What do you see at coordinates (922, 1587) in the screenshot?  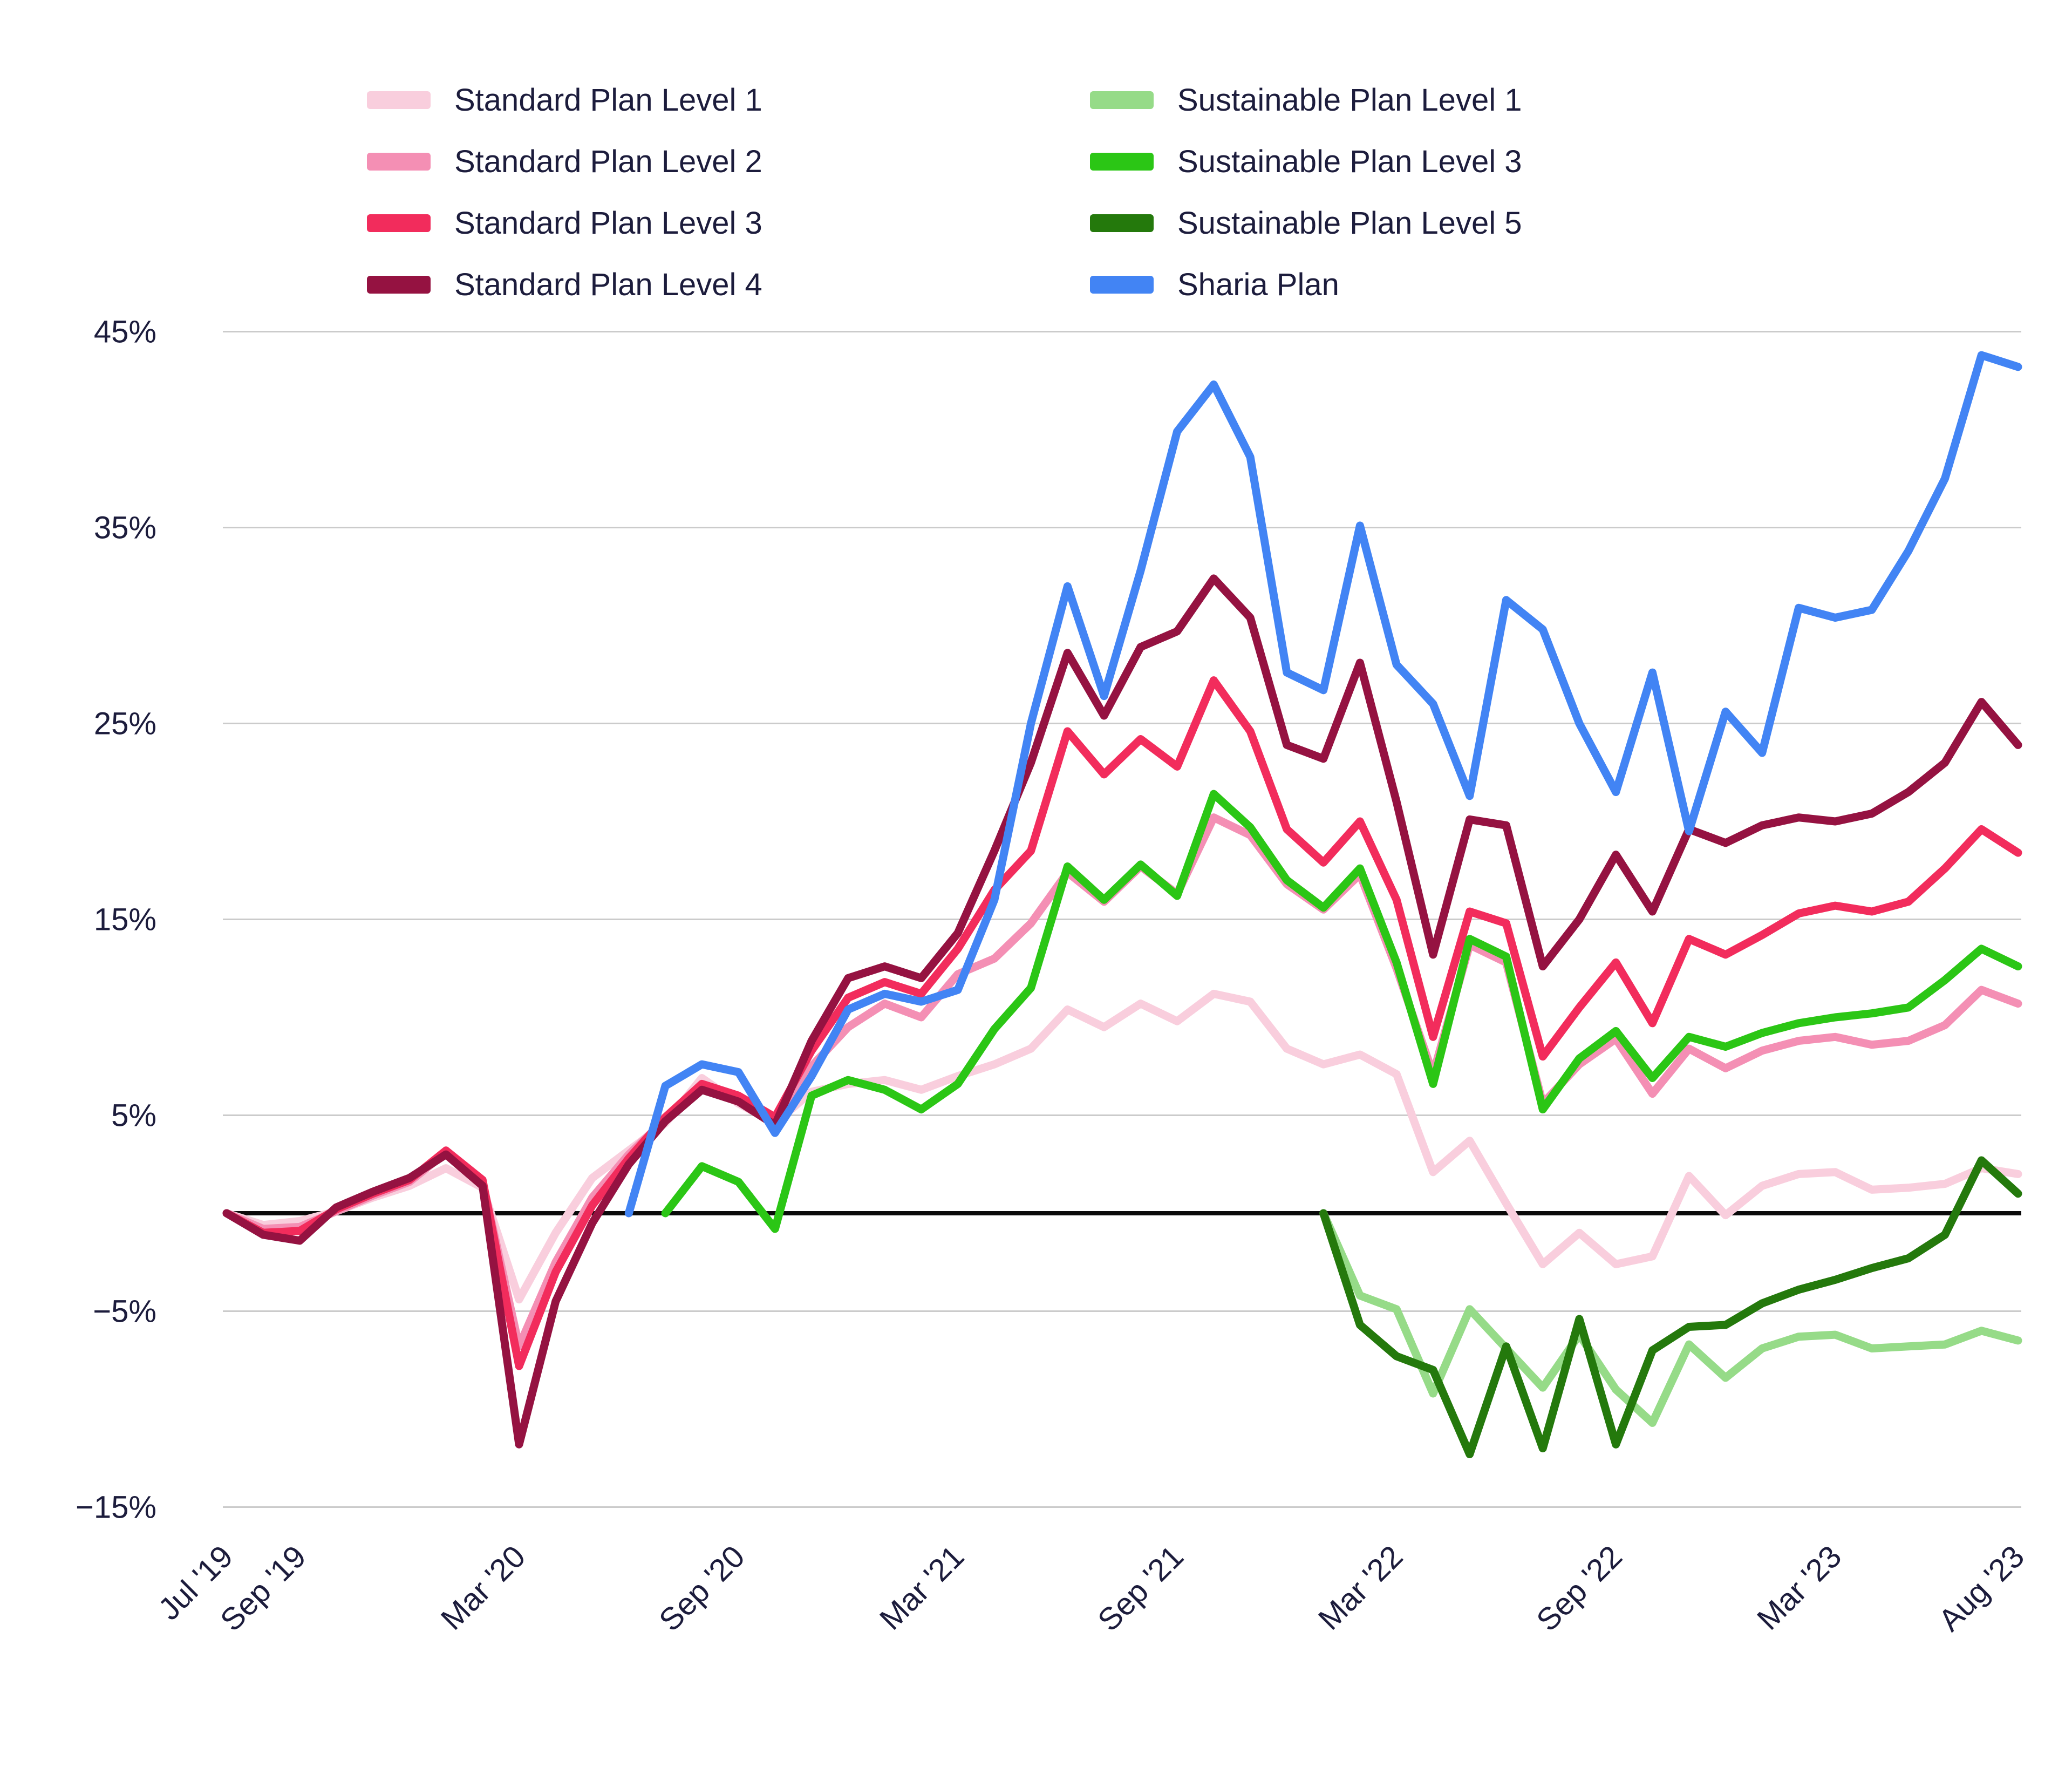 I see `x-tick-label: Mar '21` at bounding box center [922, 1587].